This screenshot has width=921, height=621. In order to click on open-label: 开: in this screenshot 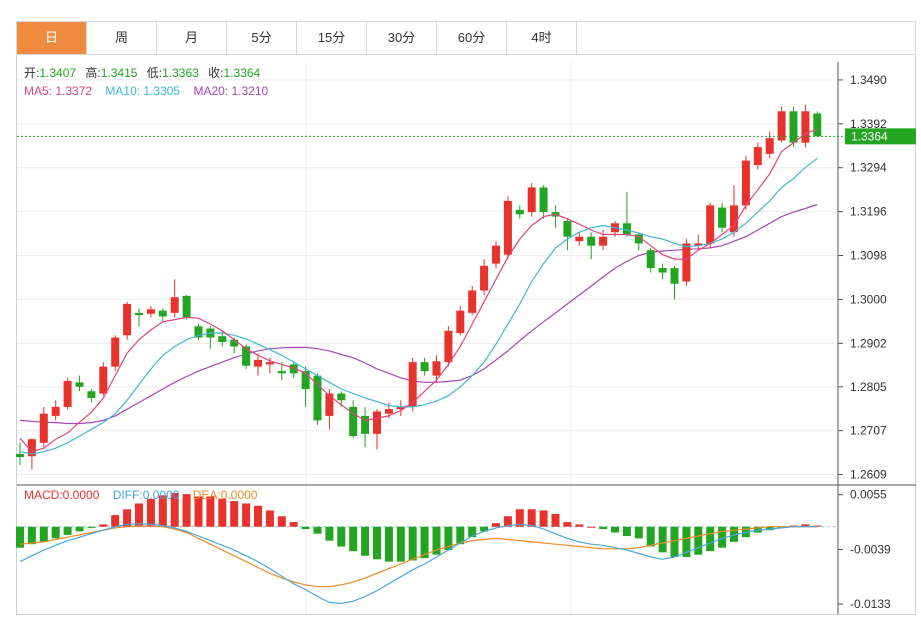, I will do `click(31, 73)`.